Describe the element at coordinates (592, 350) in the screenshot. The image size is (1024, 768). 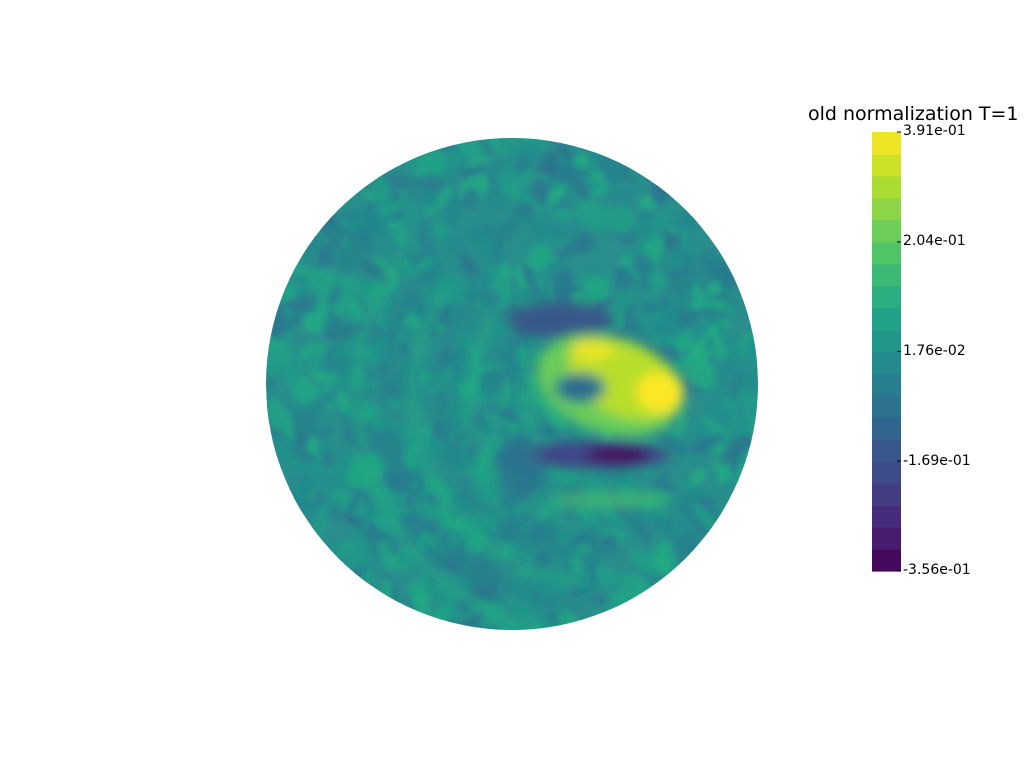
I see `bright-top` at that location.